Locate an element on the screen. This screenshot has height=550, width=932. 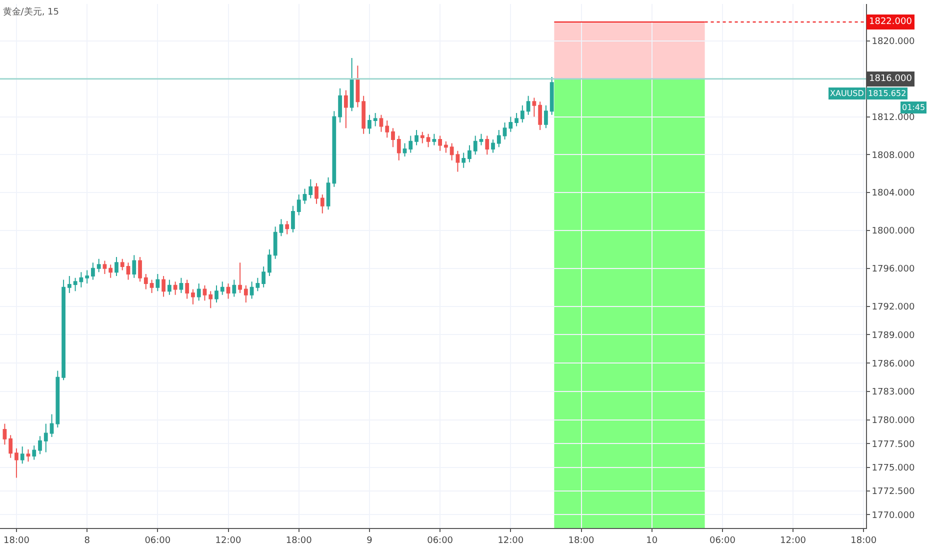
y-tick-label: 1780.000 is located at coordinates (894, 421).